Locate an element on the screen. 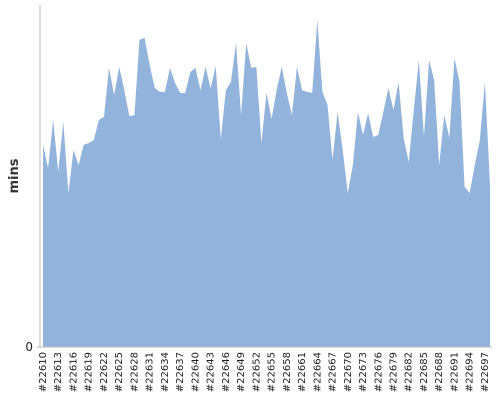 Image resolution: width=500 pixels, height=404 pixels. x-tick-label: #22655 is located at coordinates (272, 372).